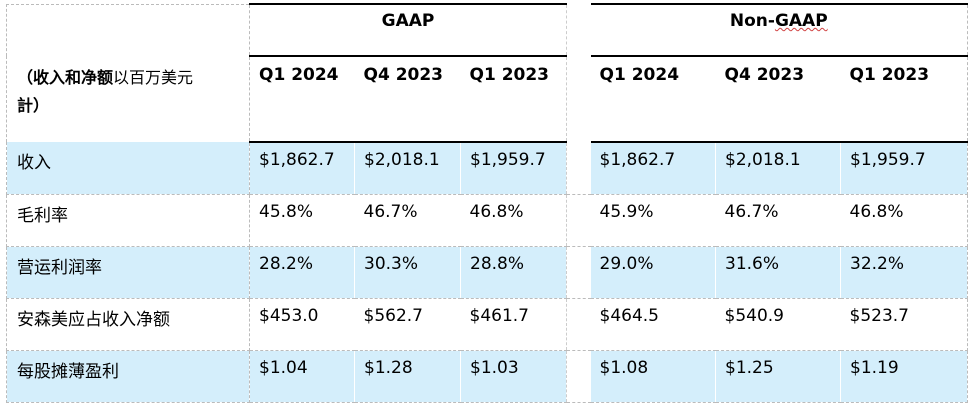 This screenshot has height=408, width=975. Describe the element at coordinates (65, 77) in the screenshot. I see `unit-label-bold: （收入和净额` at that location.